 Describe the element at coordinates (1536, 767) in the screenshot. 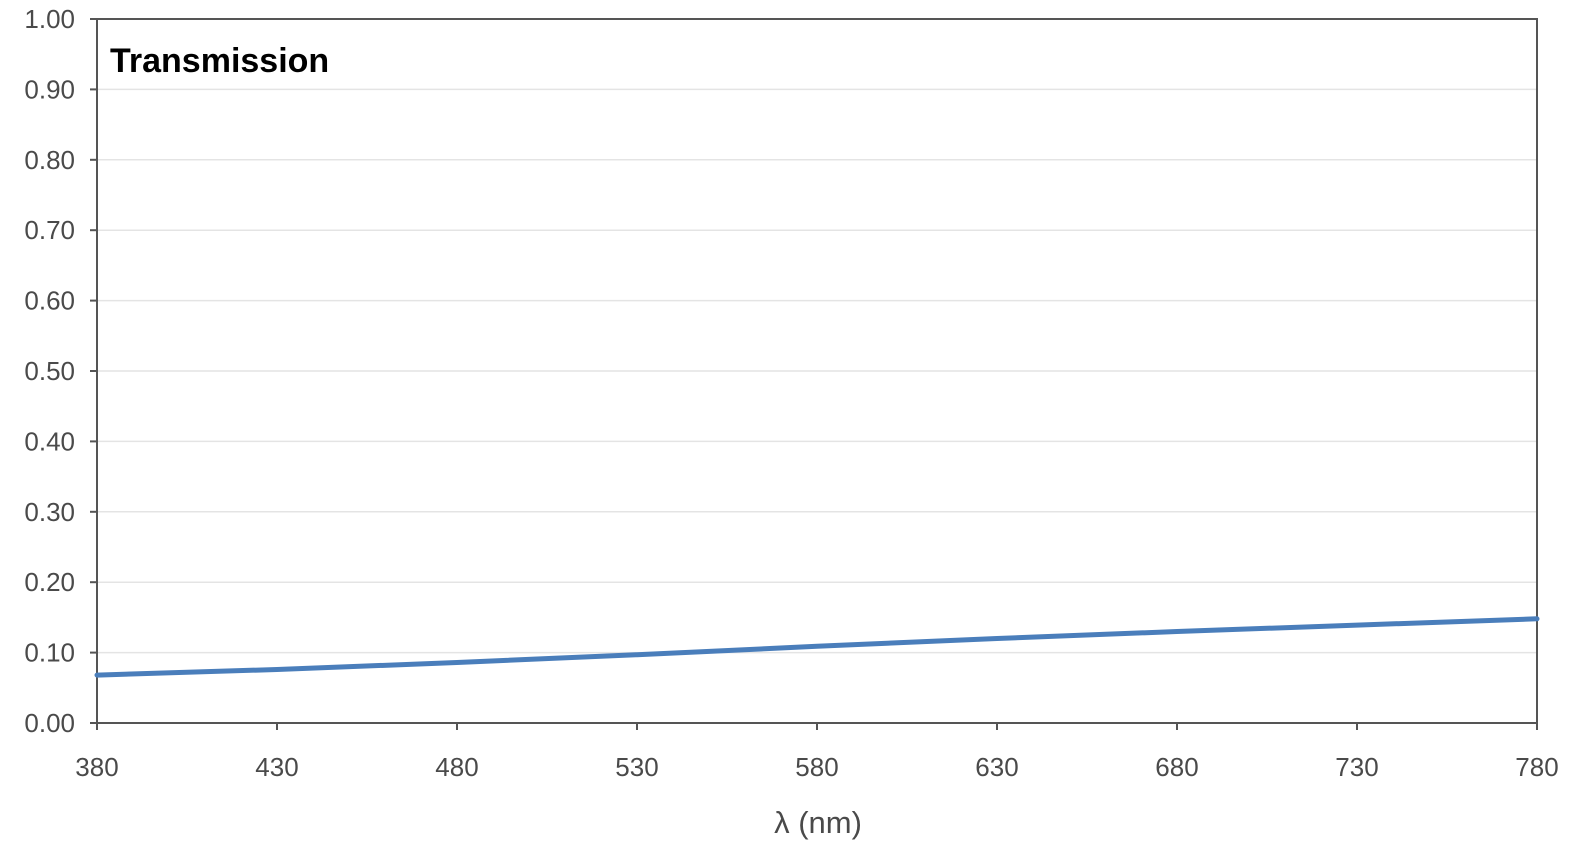

I see `x-tick-label: 780` at that location.